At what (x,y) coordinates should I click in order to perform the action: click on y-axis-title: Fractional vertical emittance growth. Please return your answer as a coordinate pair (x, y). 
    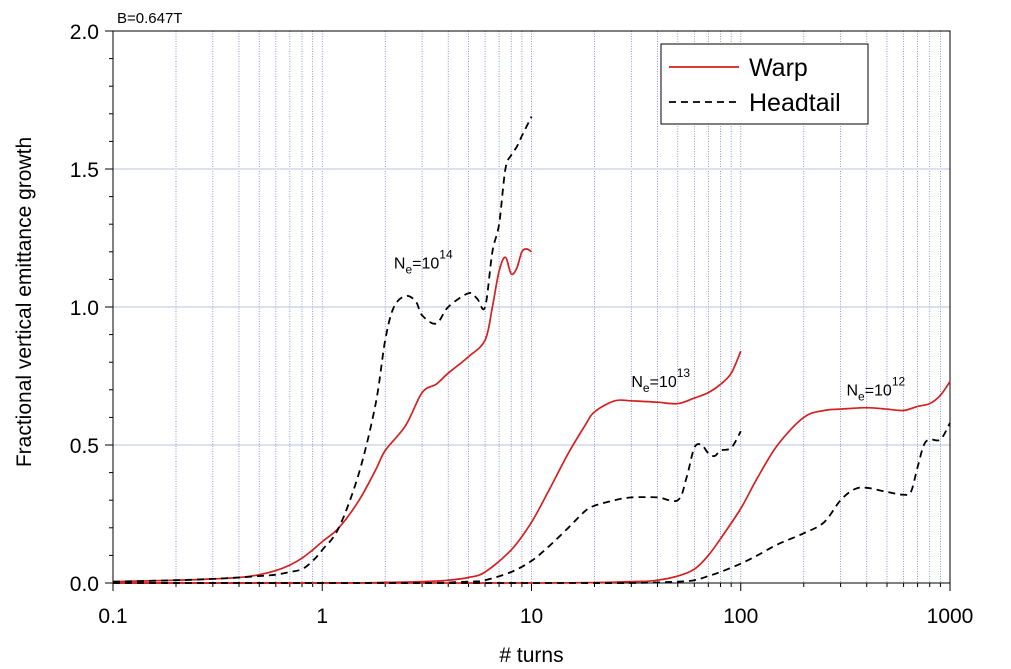
    Looking at the image, I should click on (24, 302).